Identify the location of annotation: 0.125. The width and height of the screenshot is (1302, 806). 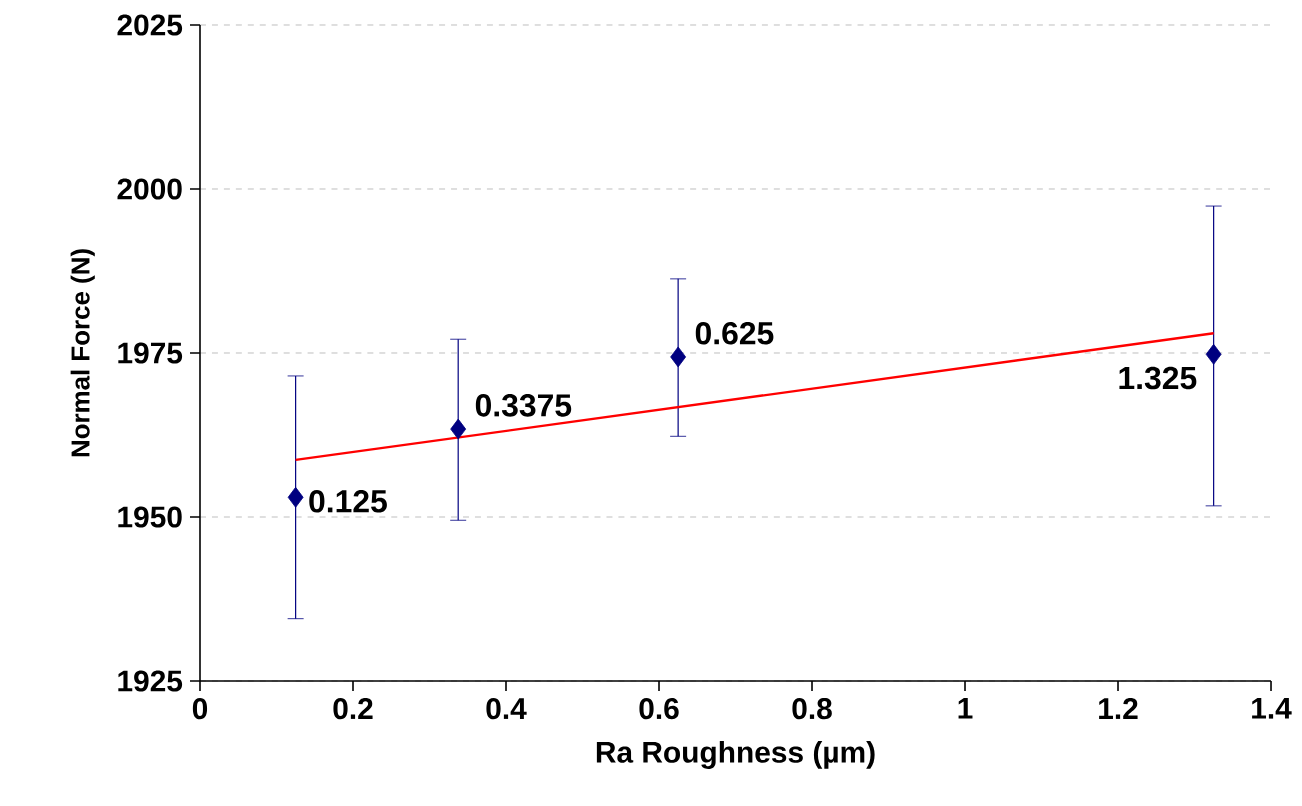
(348, 501).